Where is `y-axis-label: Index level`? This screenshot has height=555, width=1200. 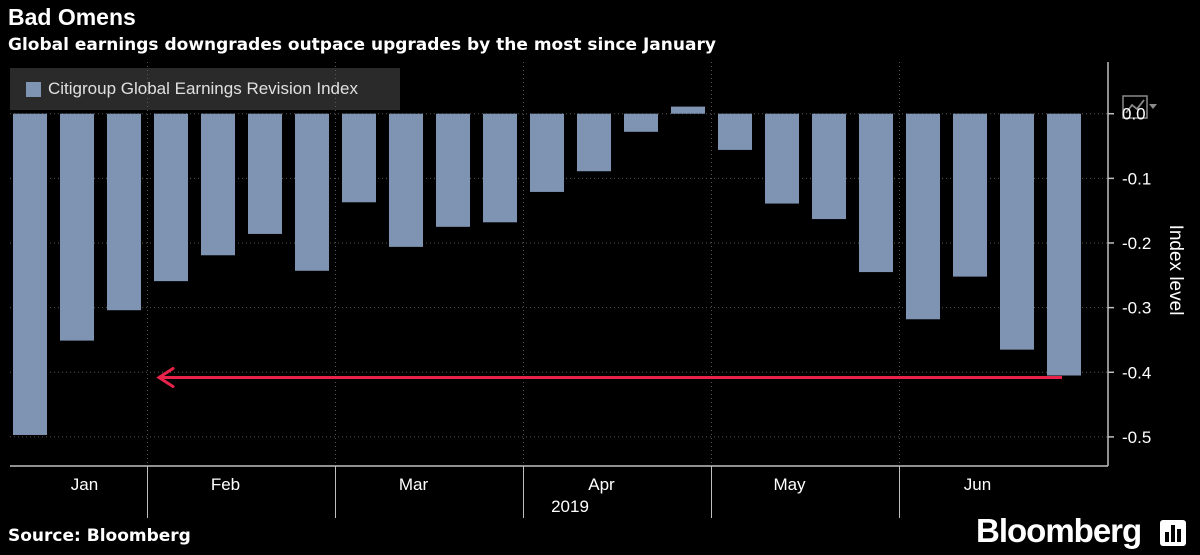 y-axis-label: Index level is located at coordinates (1175, 270).